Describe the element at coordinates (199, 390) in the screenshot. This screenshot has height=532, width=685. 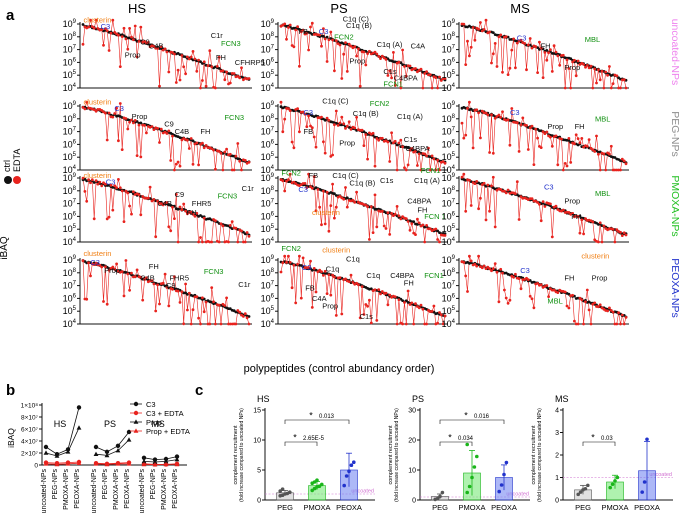
I see `panel-c-label: c` at that location.